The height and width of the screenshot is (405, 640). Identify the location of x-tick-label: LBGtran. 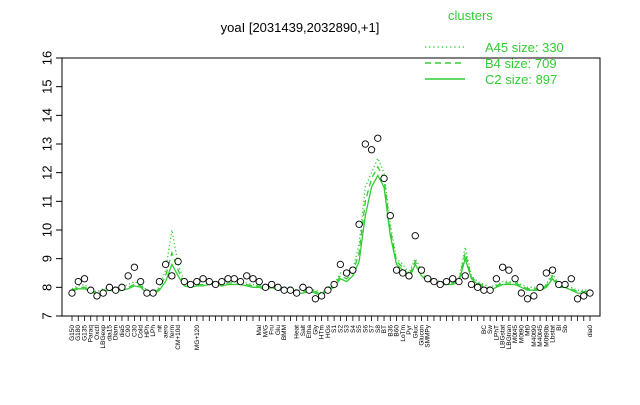
(509, 337).